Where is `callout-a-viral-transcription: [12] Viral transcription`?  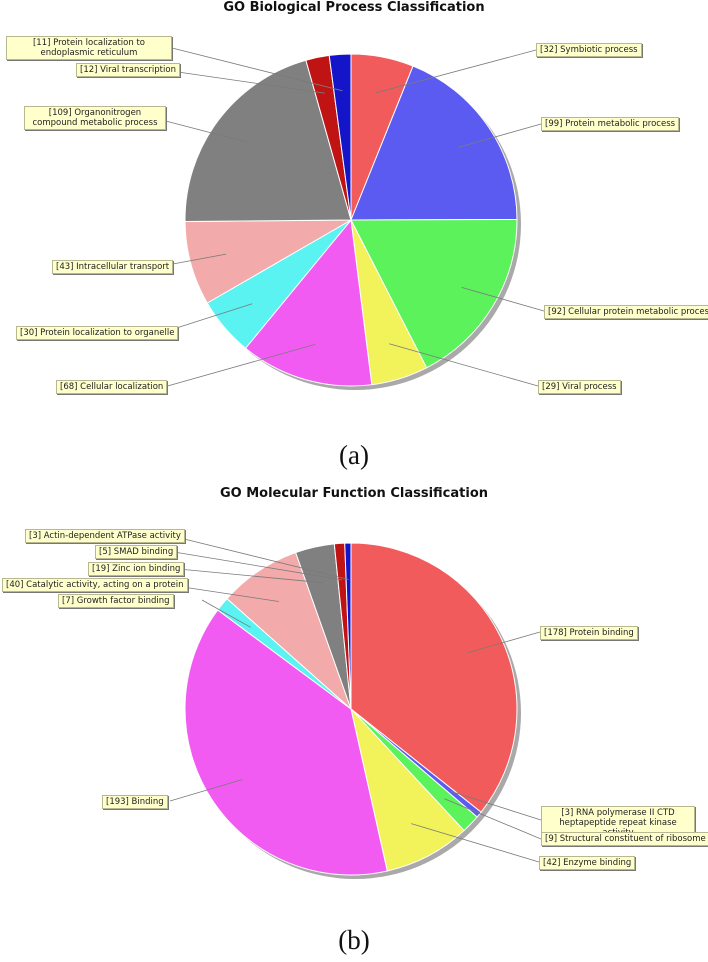 callout-a-viral-transcription: [12] Viral transcription is located at coordinates (128, 70).